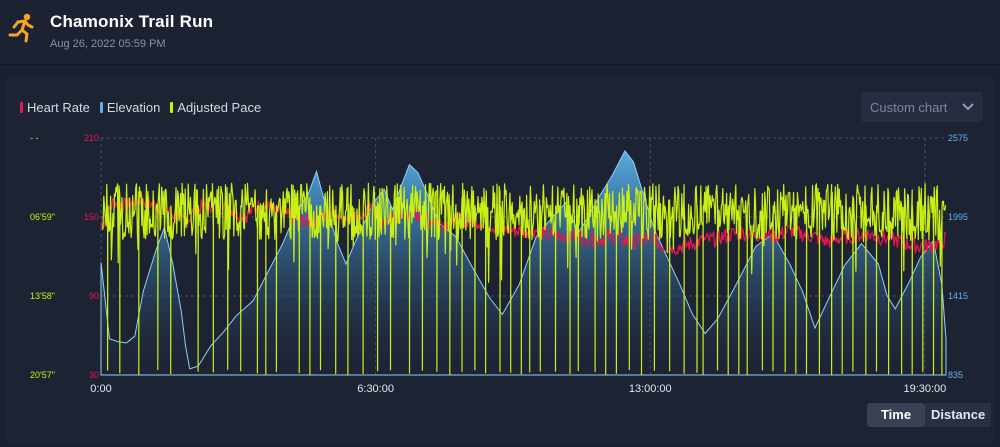  Describe the element at coordinates (42, 296) in the screenshot. I see `pace-tick-label: 13'58"` at that location.